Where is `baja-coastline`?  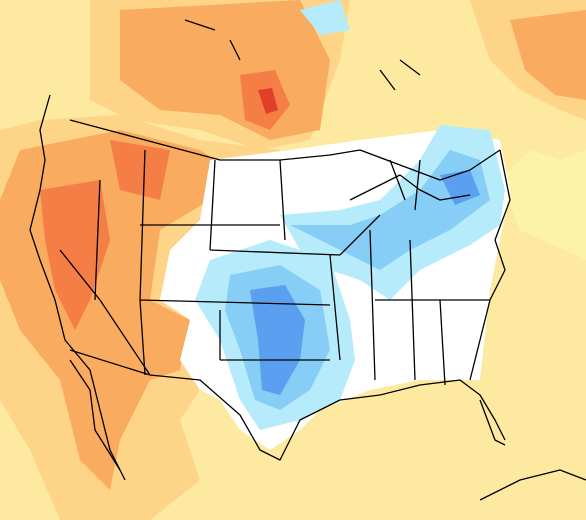
baja-coastline is located at coordinates (95, 415).